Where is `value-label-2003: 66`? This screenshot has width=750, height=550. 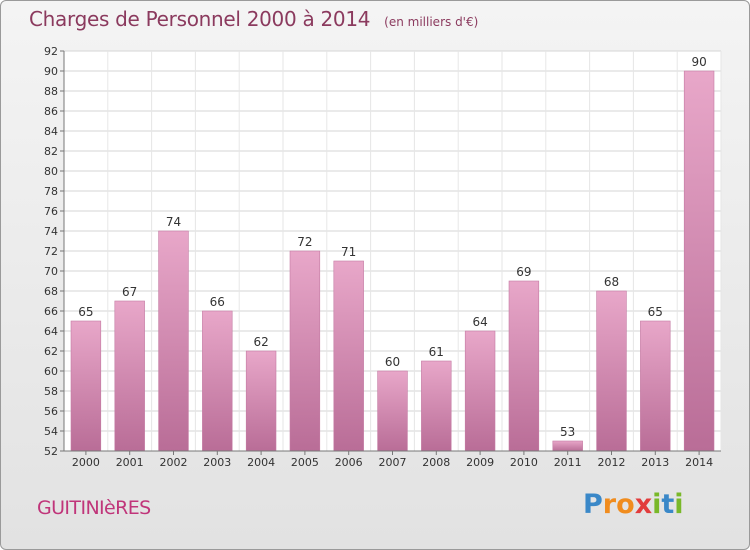 value-label-2003: 66 is located at coordinates (217, 302).